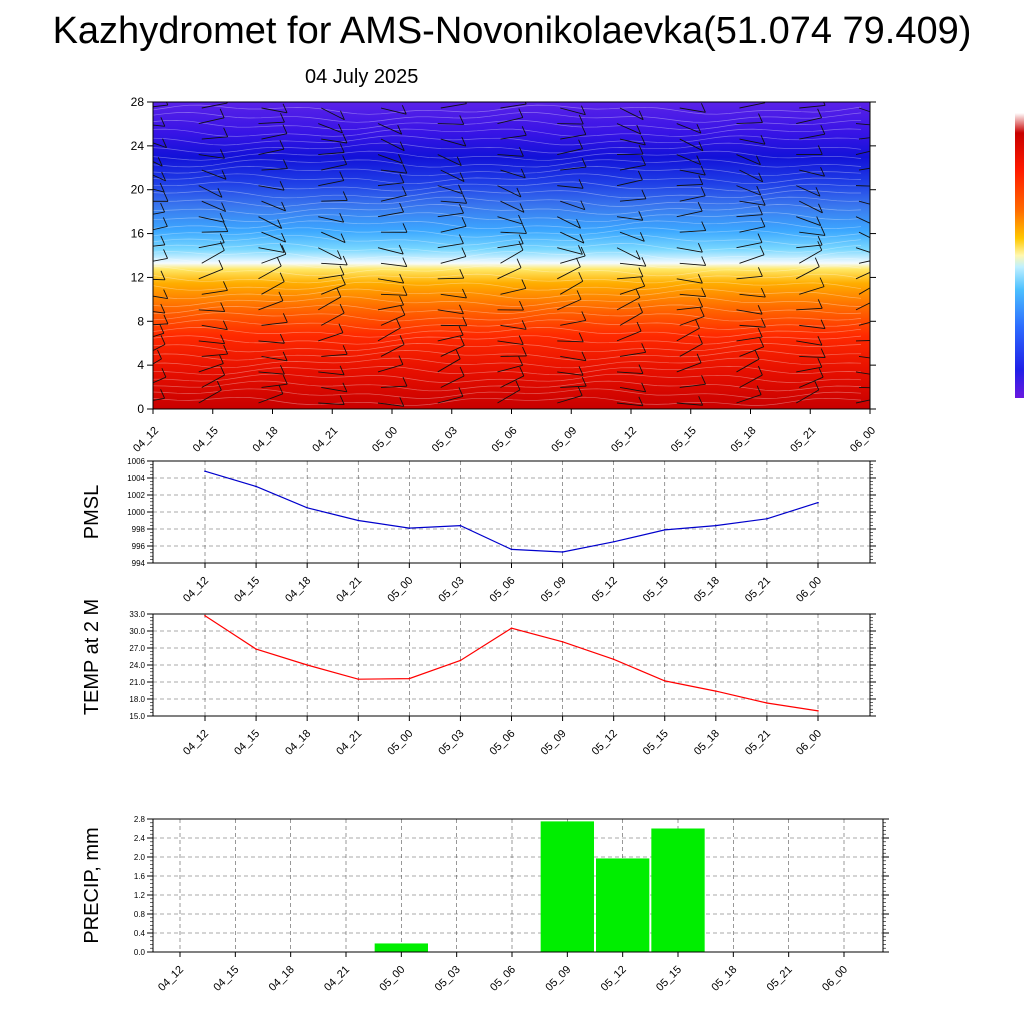 Image resolution: width=1024 pixels, height=1024 pixels. I want to click on x-tick-label: 05_21, so click(758, 590).